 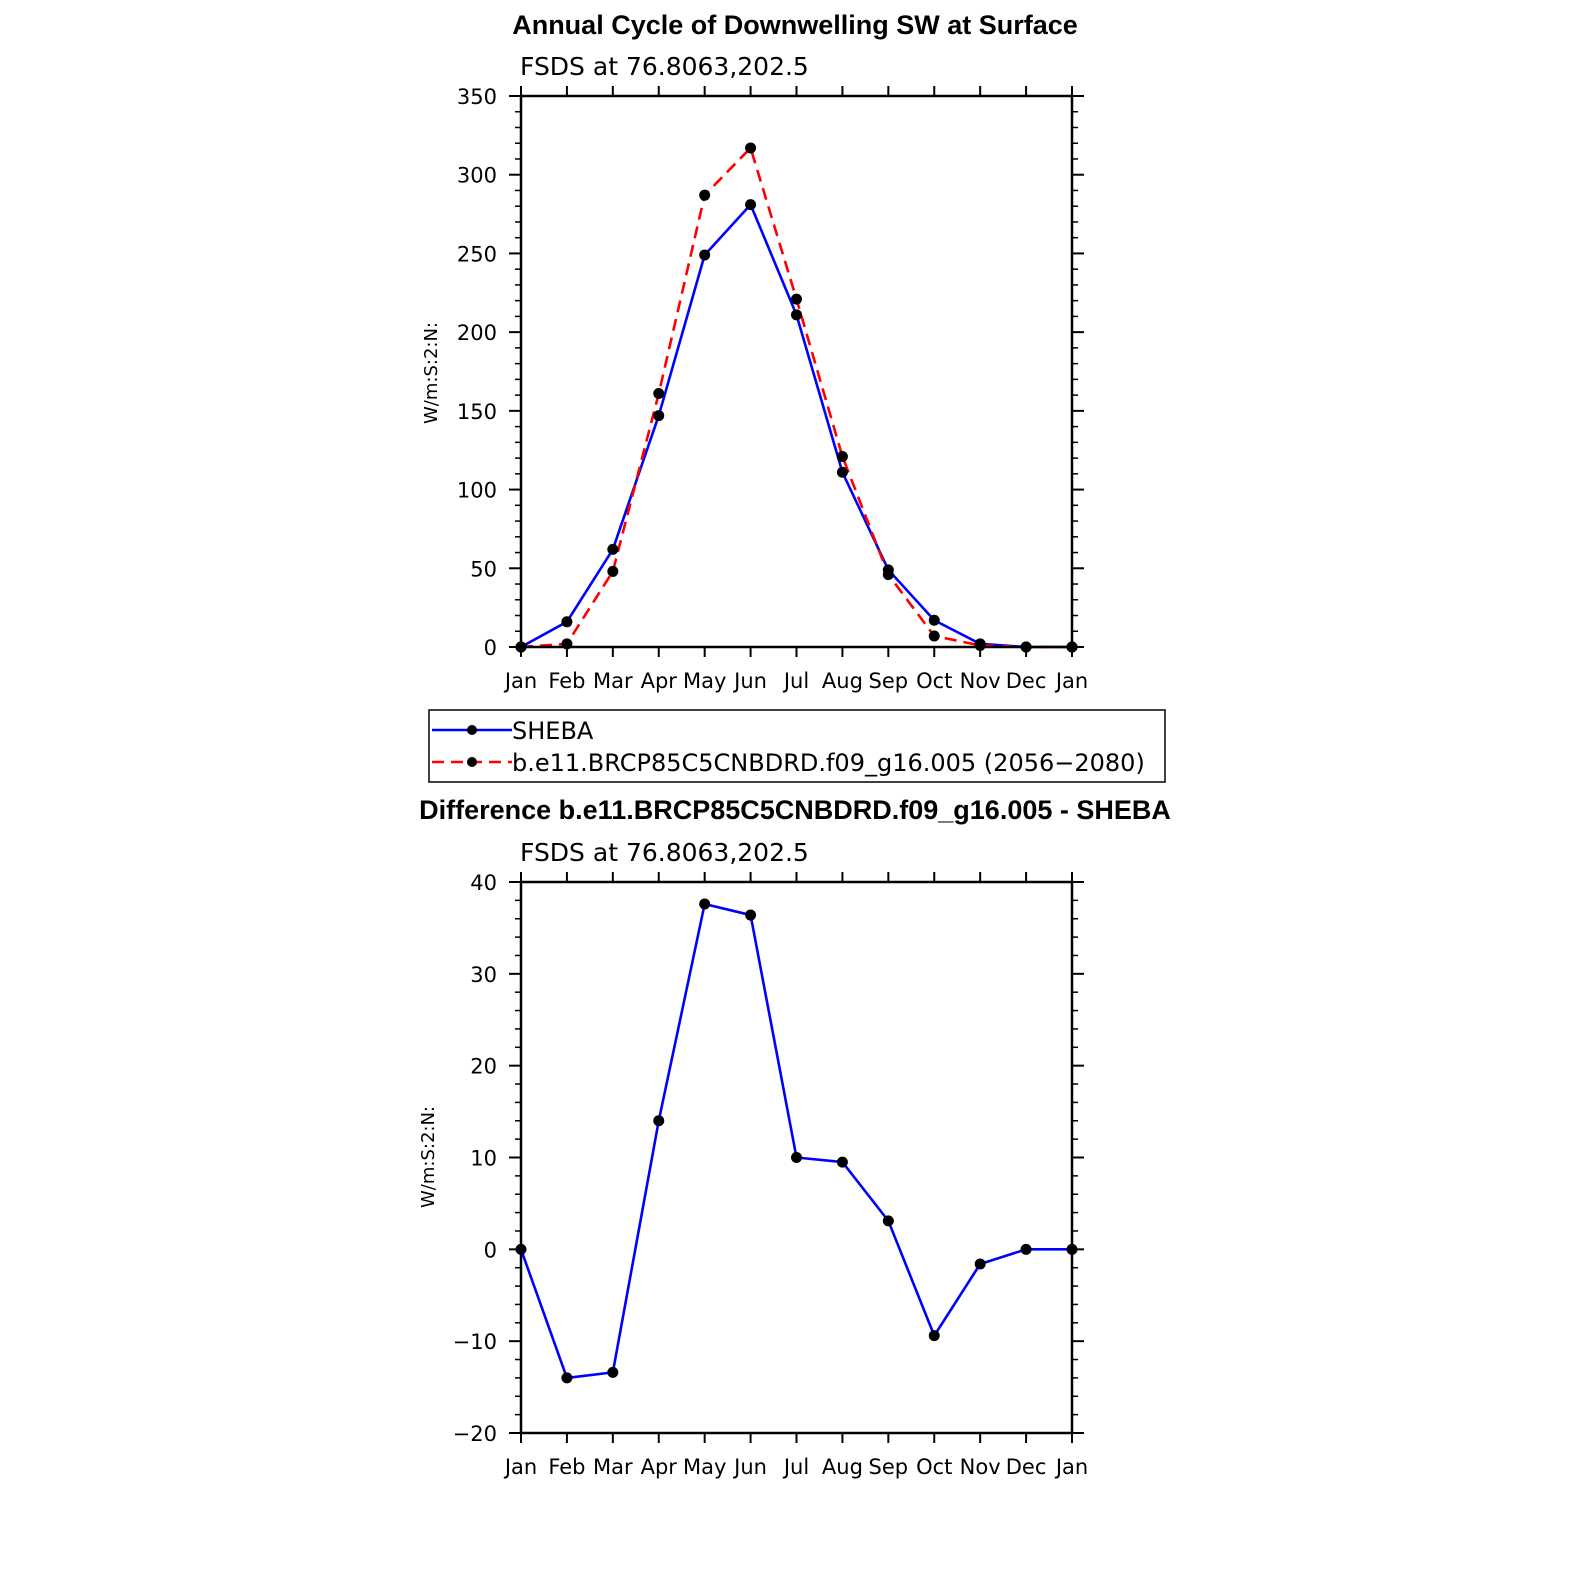 I want to click on y-tick-label: 150, so click(x=477, y=412).